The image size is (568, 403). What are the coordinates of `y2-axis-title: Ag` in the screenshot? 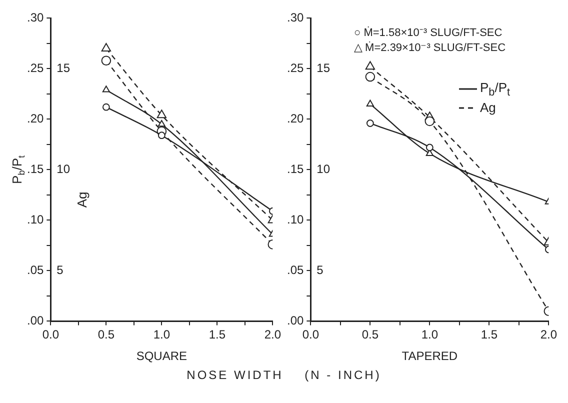 It's located at (82, 200).